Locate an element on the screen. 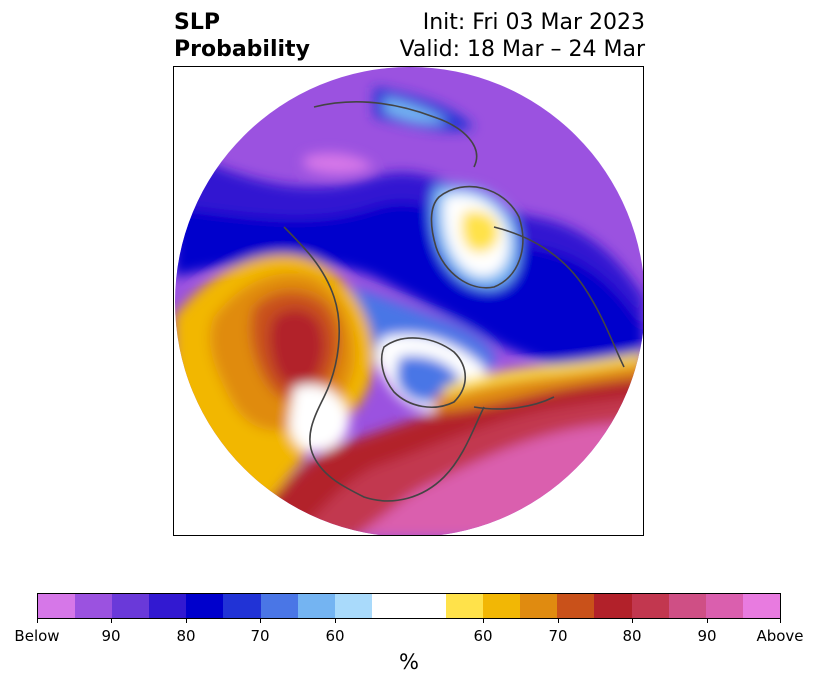  colorbar-tick-label: Below is located at coordinates (37, 636).